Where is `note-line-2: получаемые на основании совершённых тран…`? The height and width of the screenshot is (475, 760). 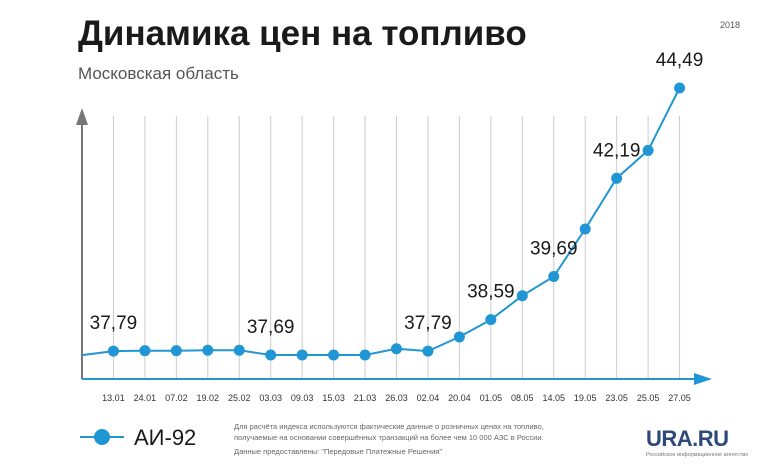
note-line-2: получаемые на основании совершённых тран… is located at coordinates (389, 437).